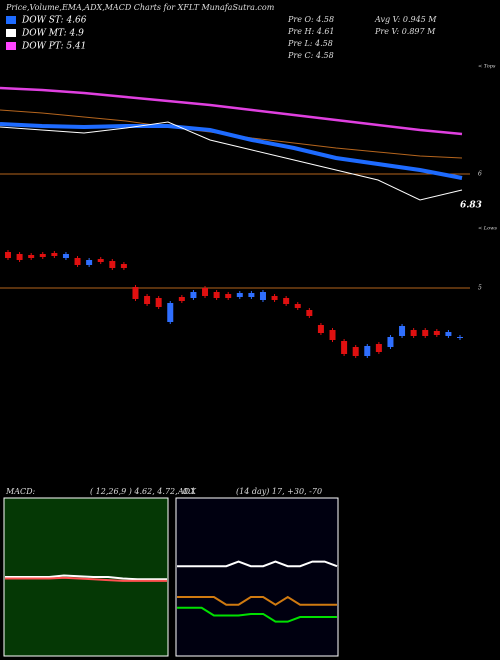 Image resolution: width=500 pixels, height=660 pixels. What do you see at coordinates (310, 43) in the screenshot?
I see `pre-low: Pre L: 4.58` at bounding box center [310, 43].